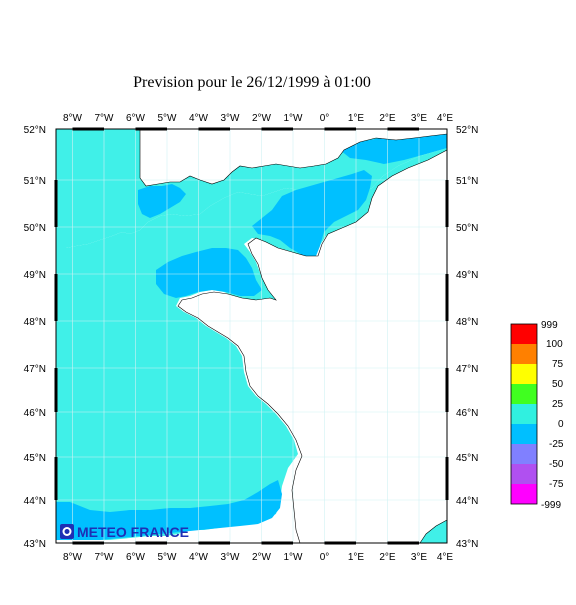  Describe the element at coordinates (554, 344) in the screenshot. I see `legend-label: 100` at that location.